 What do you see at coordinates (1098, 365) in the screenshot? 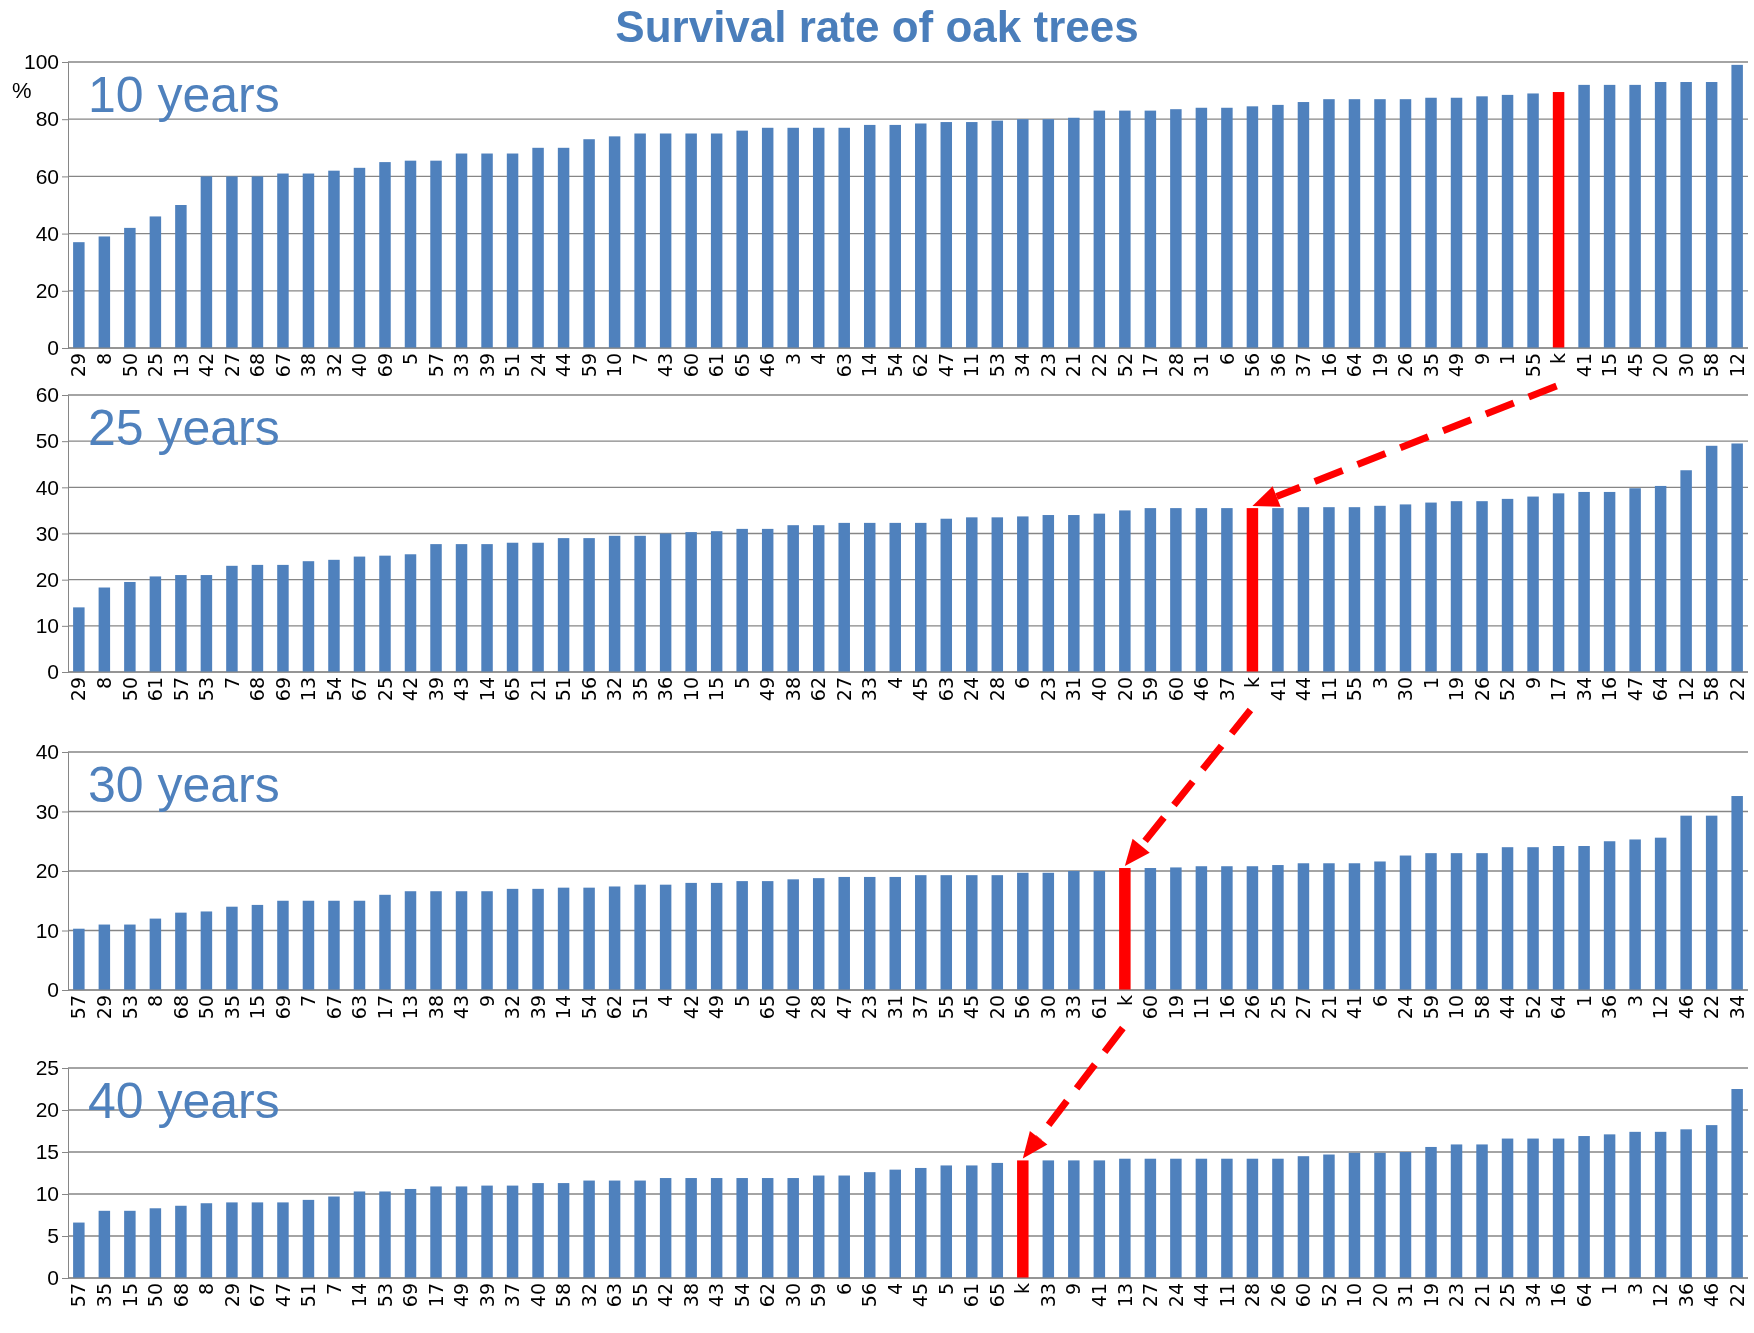
I see `x-tick-label: 22` at bounding box center [1098, 365].